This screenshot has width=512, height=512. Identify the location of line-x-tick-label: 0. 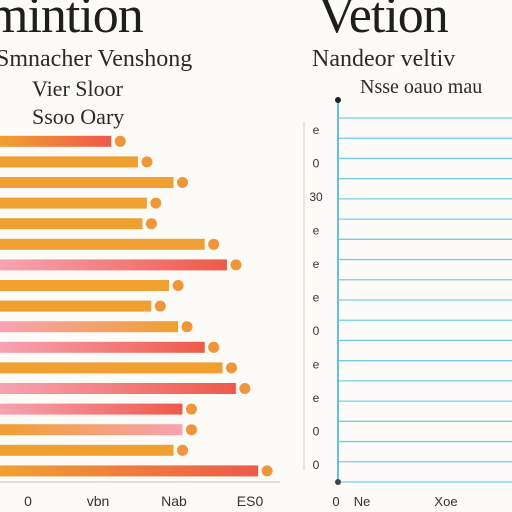
(335, 501).